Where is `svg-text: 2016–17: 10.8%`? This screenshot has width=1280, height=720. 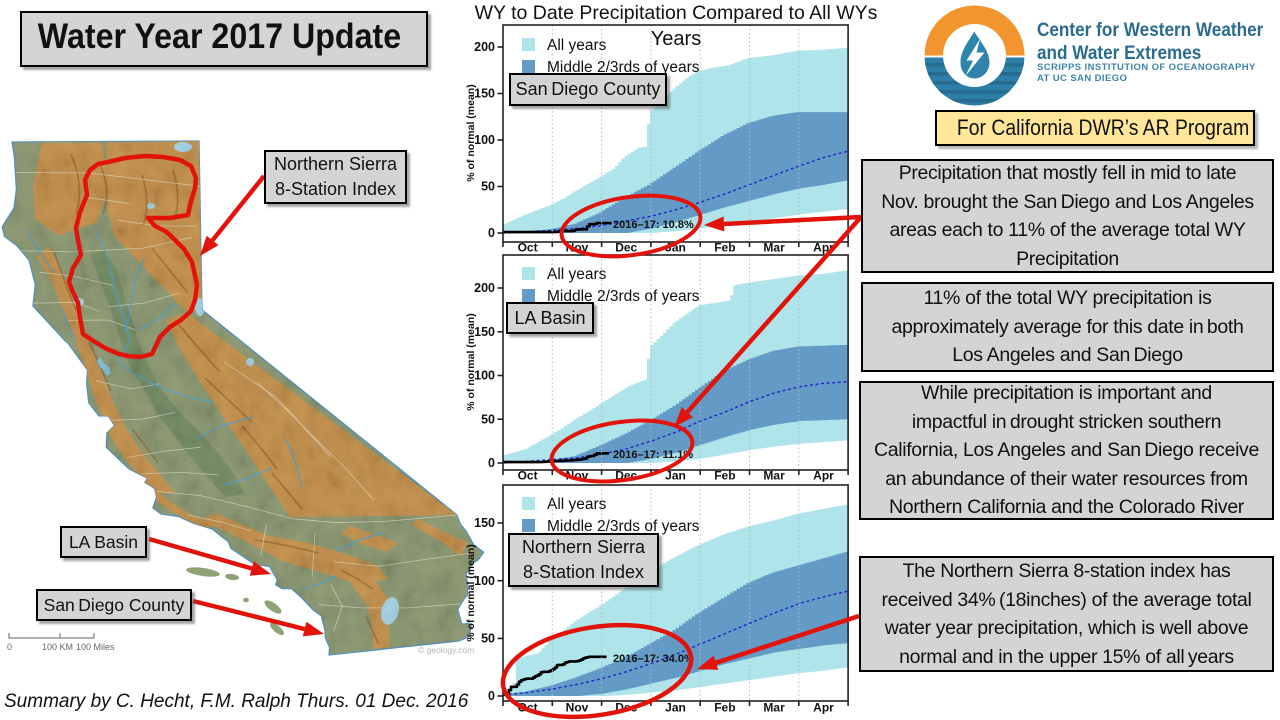 svg-text: 2016–17: 10.8% is located at coordinates (653, 225).